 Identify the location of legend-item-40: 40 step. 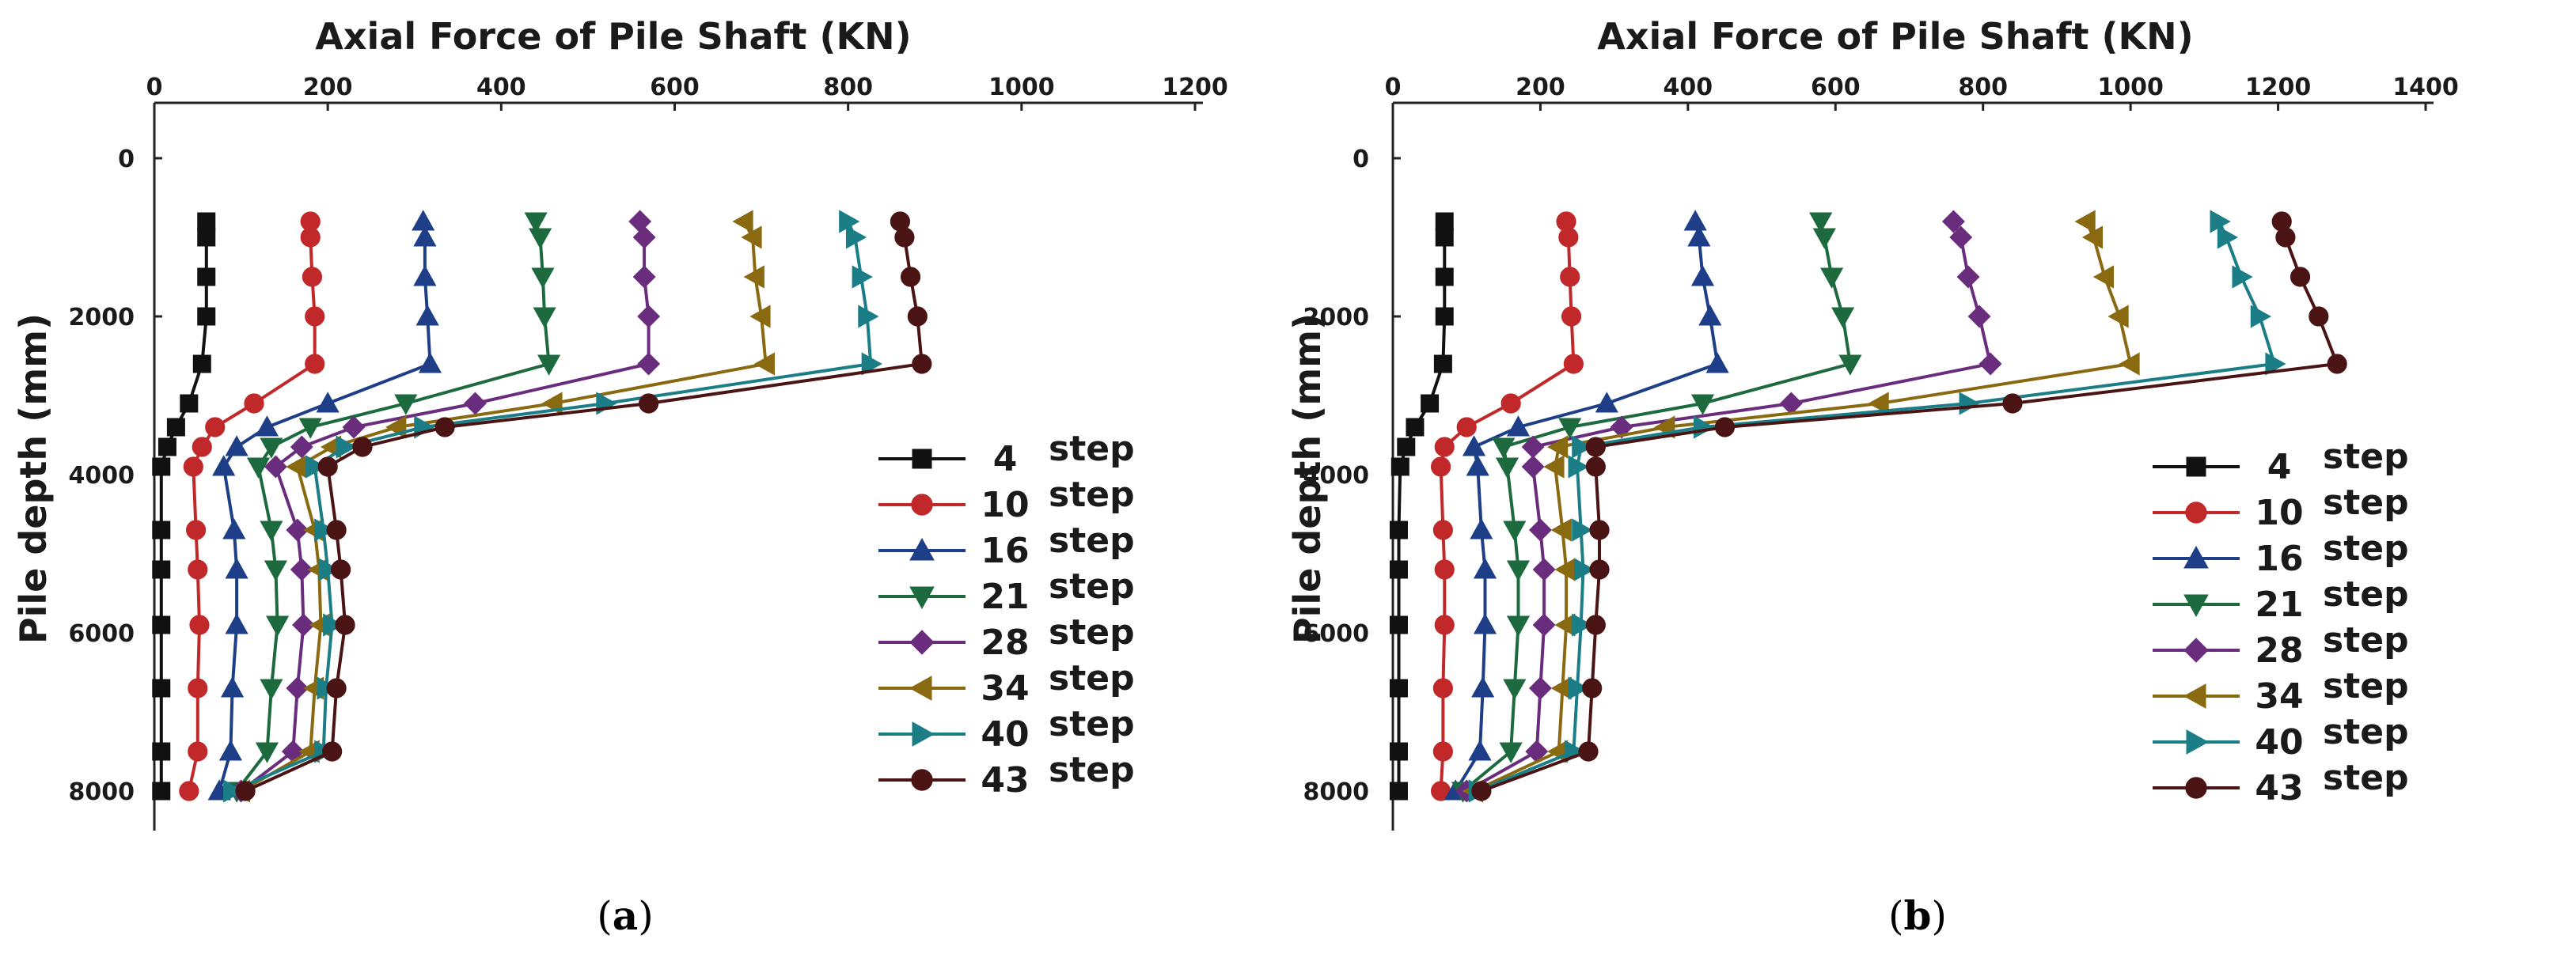
(2281, 737).